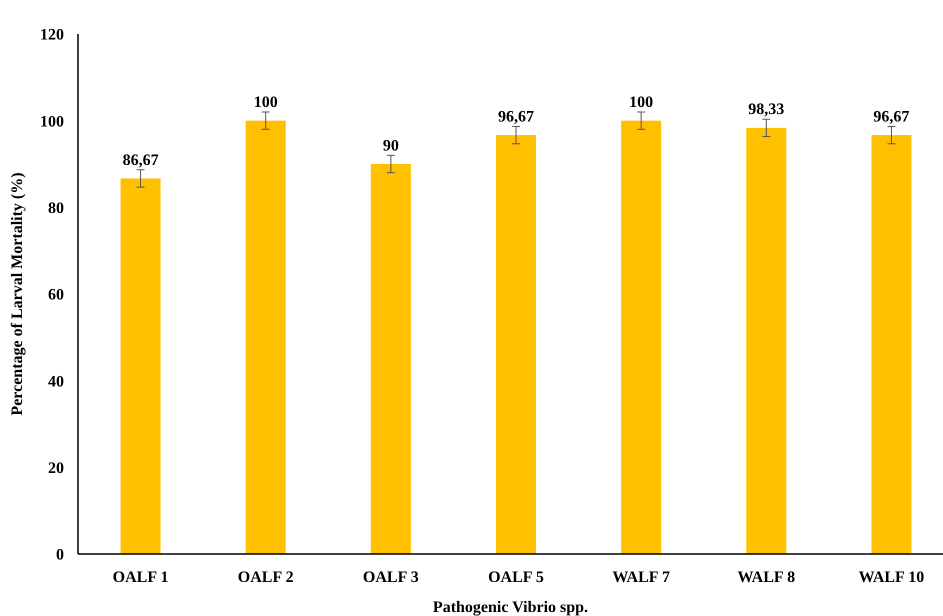 This screenshot has height=616, width=943. Describe the element at coordinates (266, 577) in the screenshot. I see `x-tick-label: OALF 2` at that location.